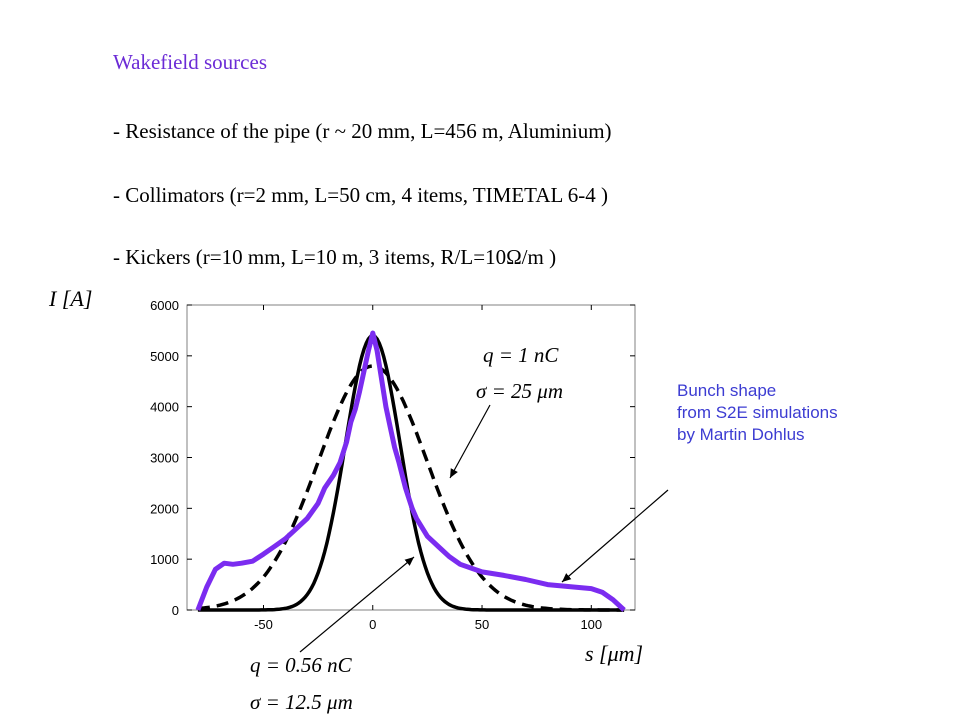 Image resolution: width=960 pixels, height=720 pixels. I want to click on annotation-q-wide: q = 1 nC, so click(521, 355).